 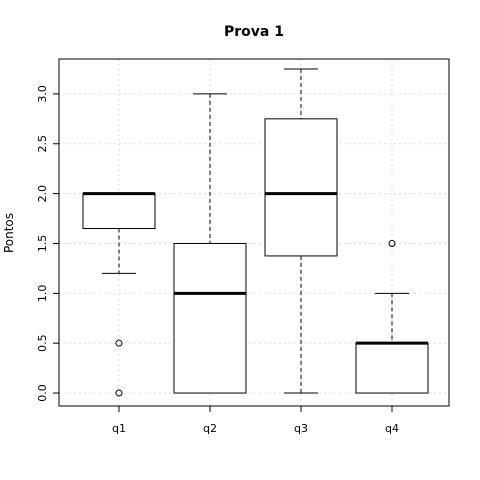 I want to click on box-q2, so click(x=210, y=243).